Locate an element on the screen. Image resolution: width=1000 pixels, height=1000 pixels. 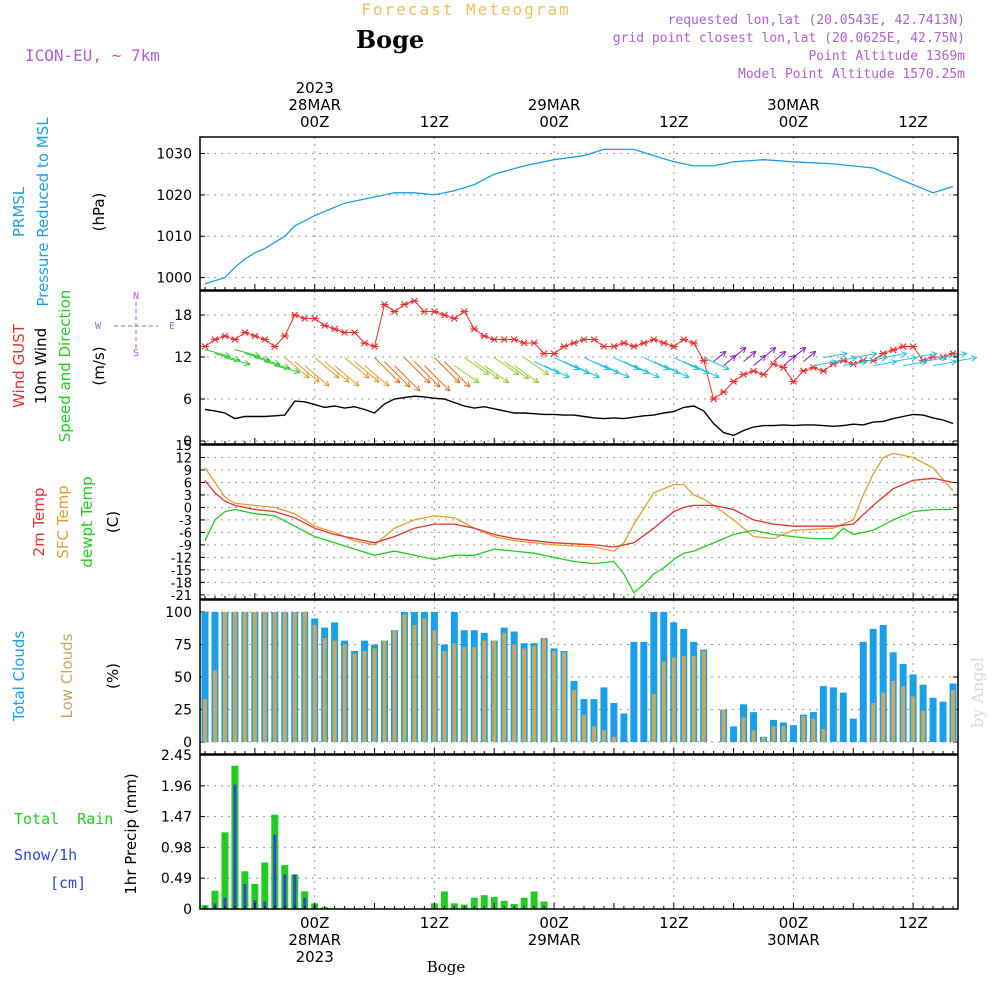
y-tick-label: -21 is located at coordinates (181, 596).